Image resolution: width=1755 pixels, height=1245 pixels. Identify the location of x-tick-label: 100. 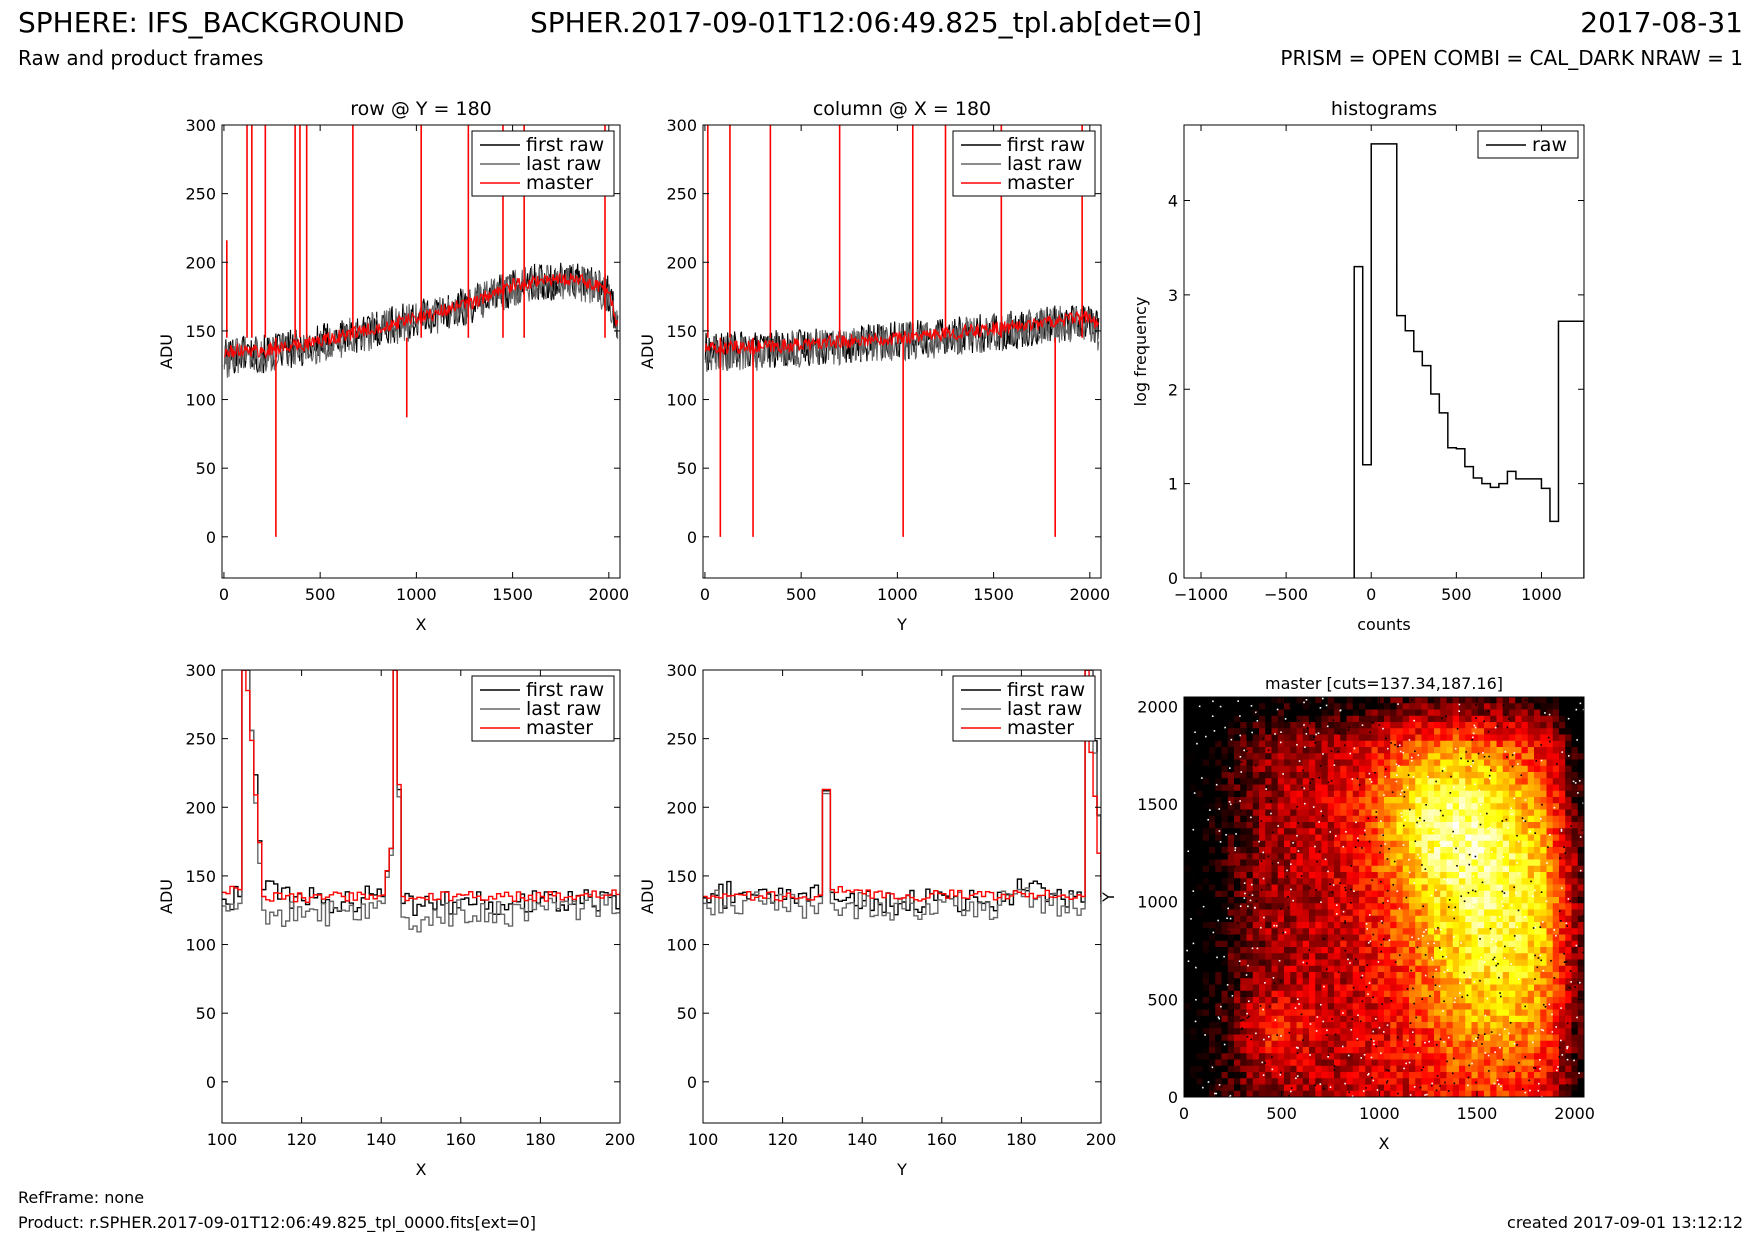
(703, 1139).